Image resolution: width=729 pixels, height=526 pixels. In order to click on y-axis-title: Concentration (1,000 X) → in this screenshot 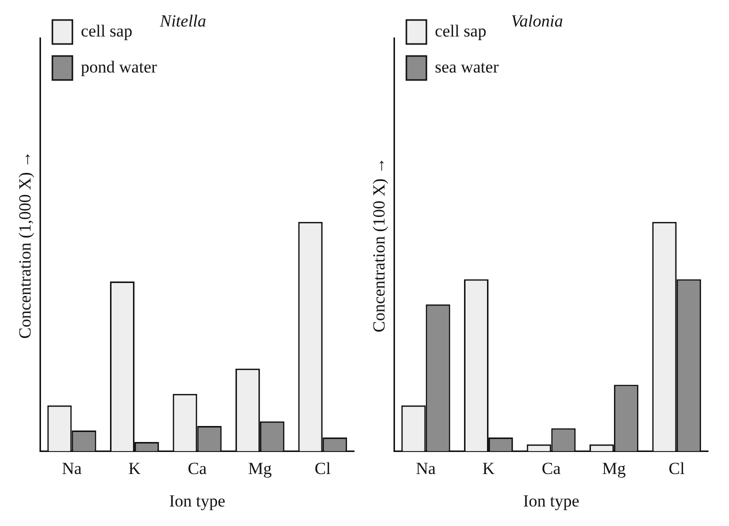, I will do `click(25, 244)`.